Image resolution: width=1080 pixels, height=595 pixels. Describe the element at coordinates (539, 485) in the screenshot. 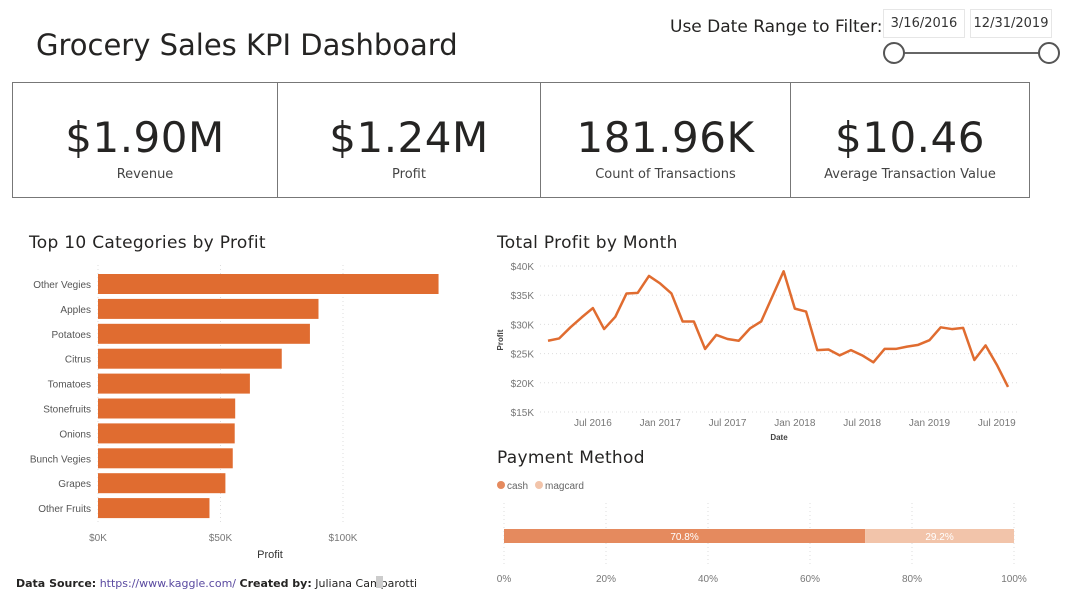

I see `legend-marker-magcard` at that location.